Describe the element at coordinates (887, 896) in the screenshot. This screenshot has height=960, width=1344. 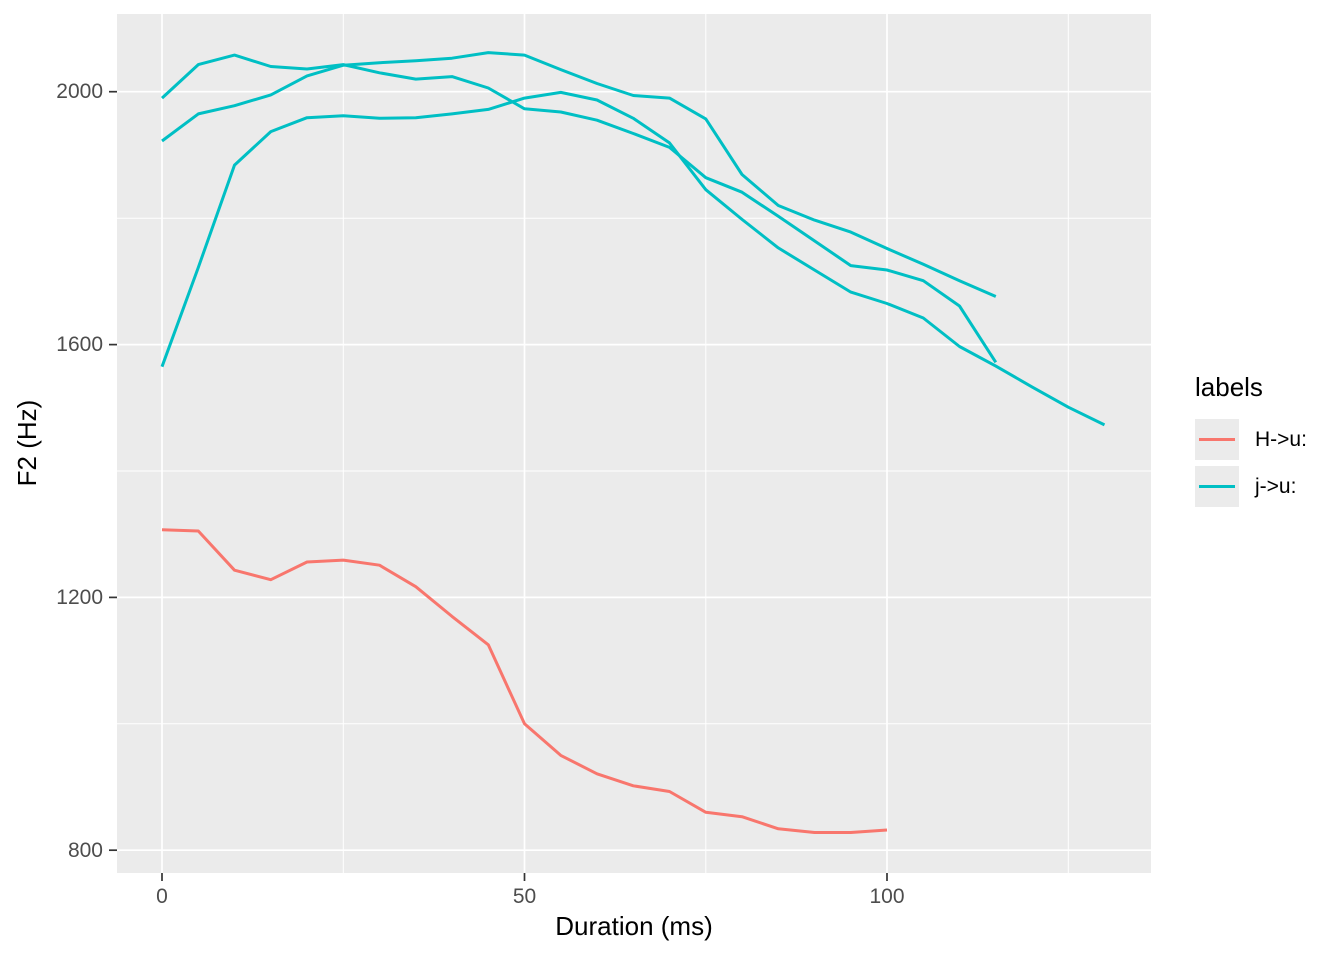
I see `x-tick-label: 100` at that location.